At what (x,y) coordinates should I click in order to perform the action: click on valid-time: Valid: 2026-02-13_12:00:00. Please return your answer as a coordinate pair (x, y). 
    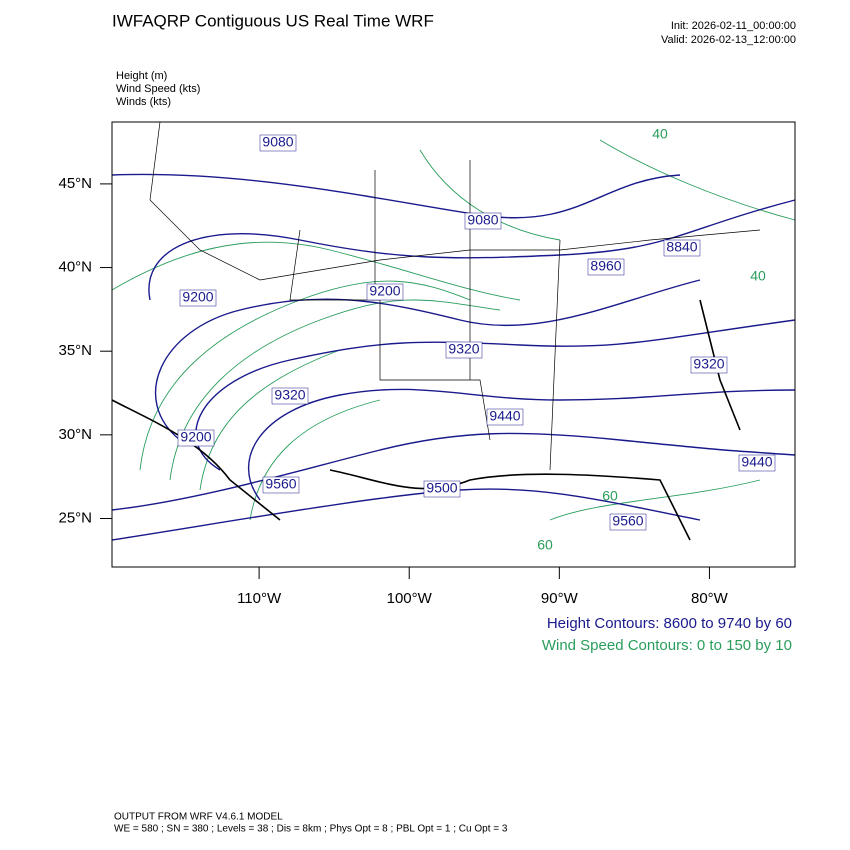
    Looking at the image, I should click on (728, 40).